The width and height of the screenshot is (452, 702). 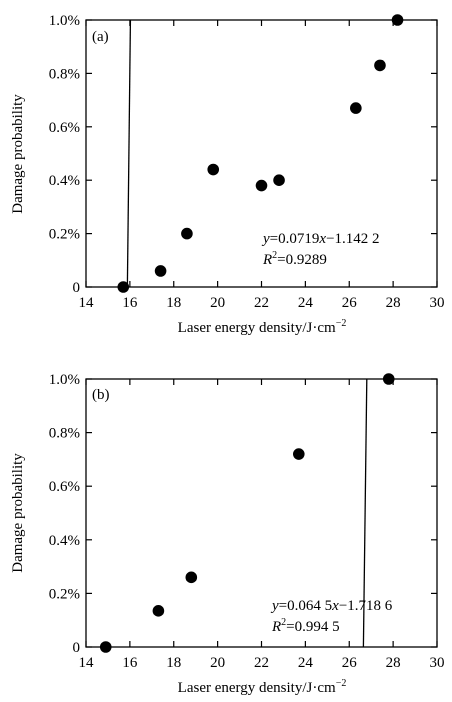 What do you see at coordinates (100, 37) in the screenshot?
I see `panel-label: (a)` at bounding box center [100, 37].